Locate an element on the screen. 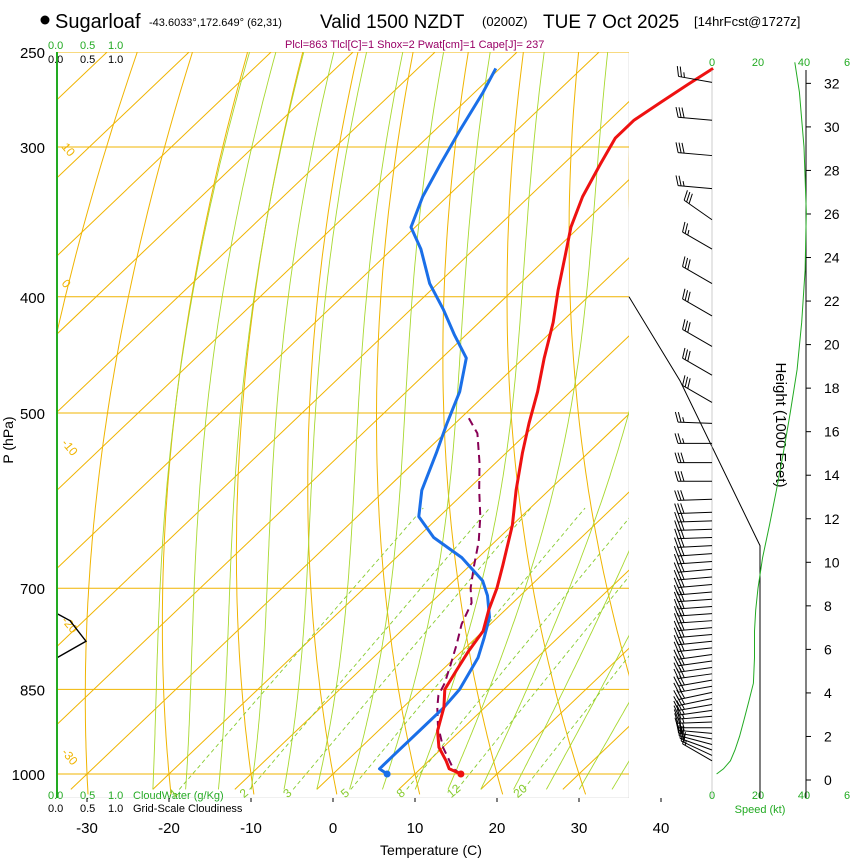 The height and width of the screenshot is (860, 850). moist-adiabat--4 is located at coordinates (325, 421).